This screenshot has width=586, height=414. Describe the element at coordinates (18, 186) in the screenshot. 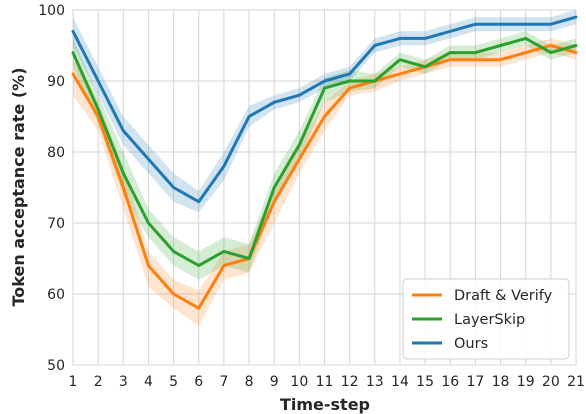

I see `y-axis-label: Token acceptance rate (%)` at that location.